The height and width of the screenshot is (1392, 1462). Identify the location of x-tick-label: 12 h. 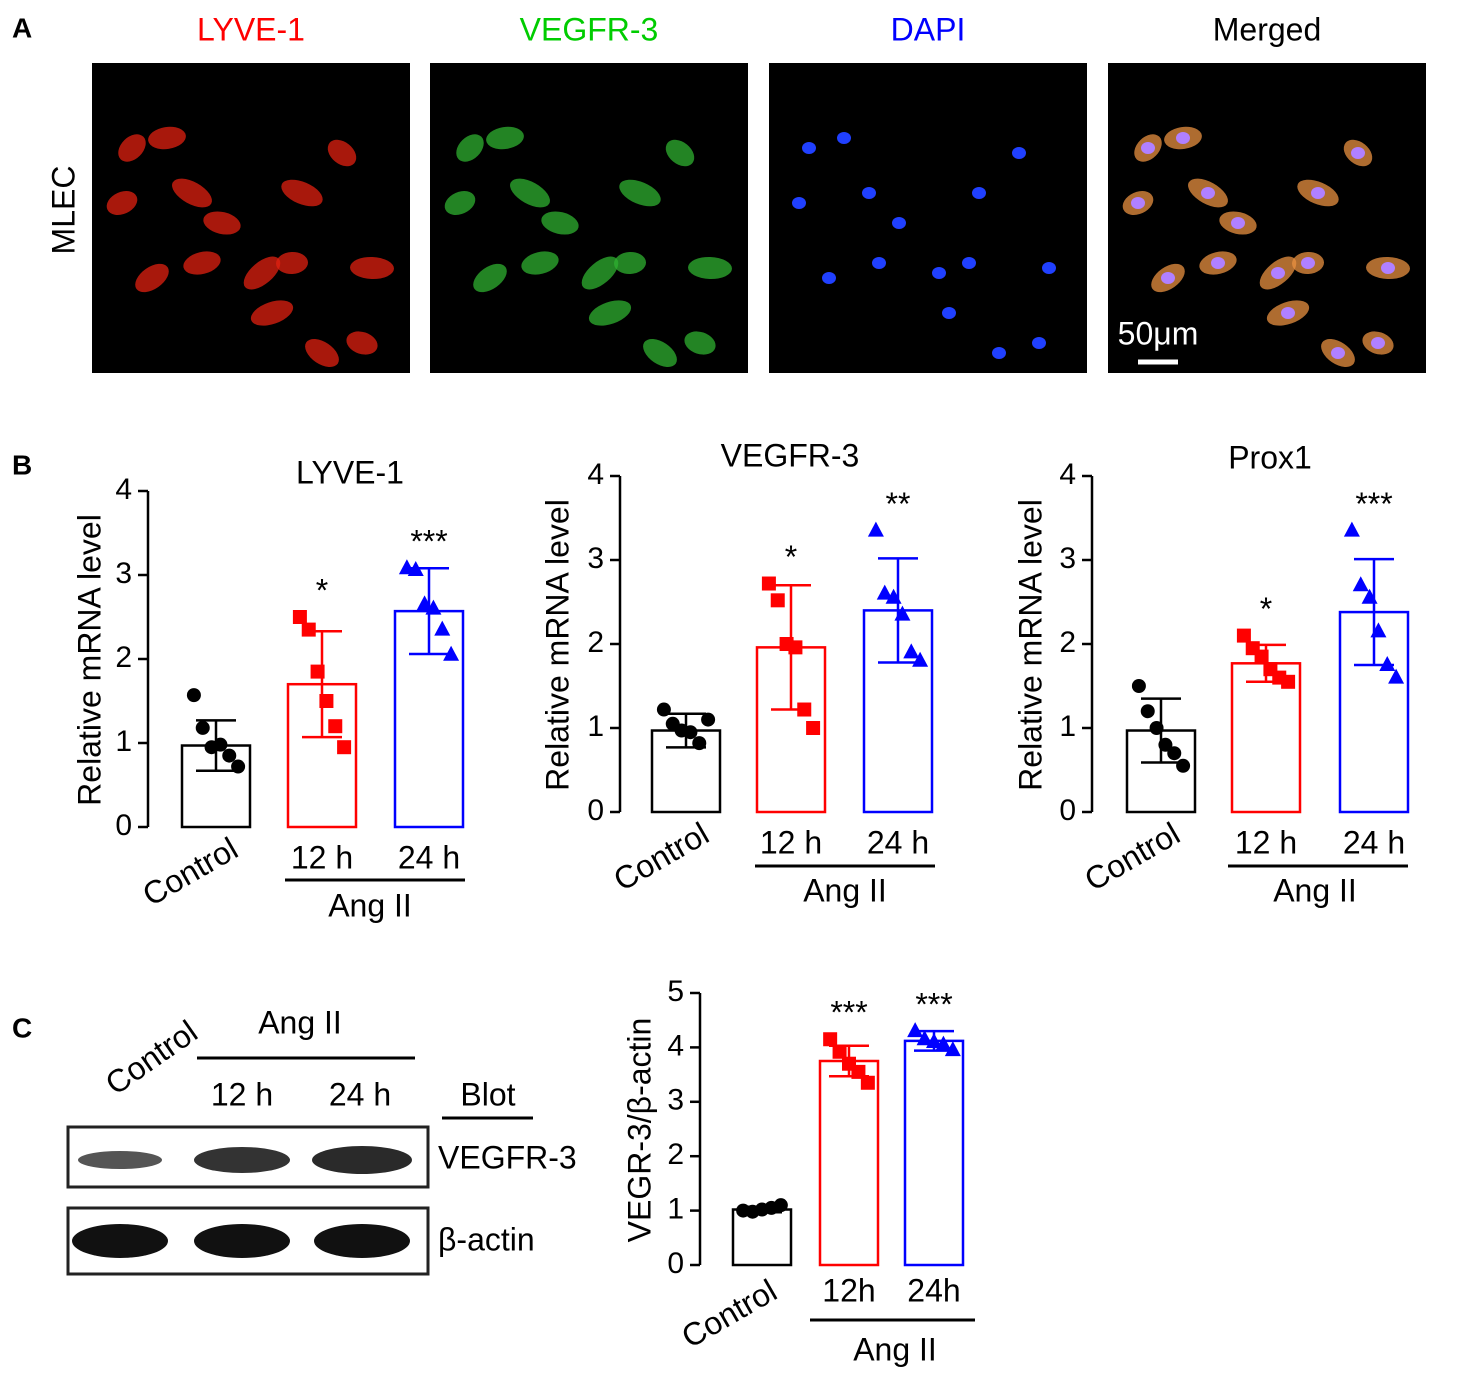
(1266, 842).